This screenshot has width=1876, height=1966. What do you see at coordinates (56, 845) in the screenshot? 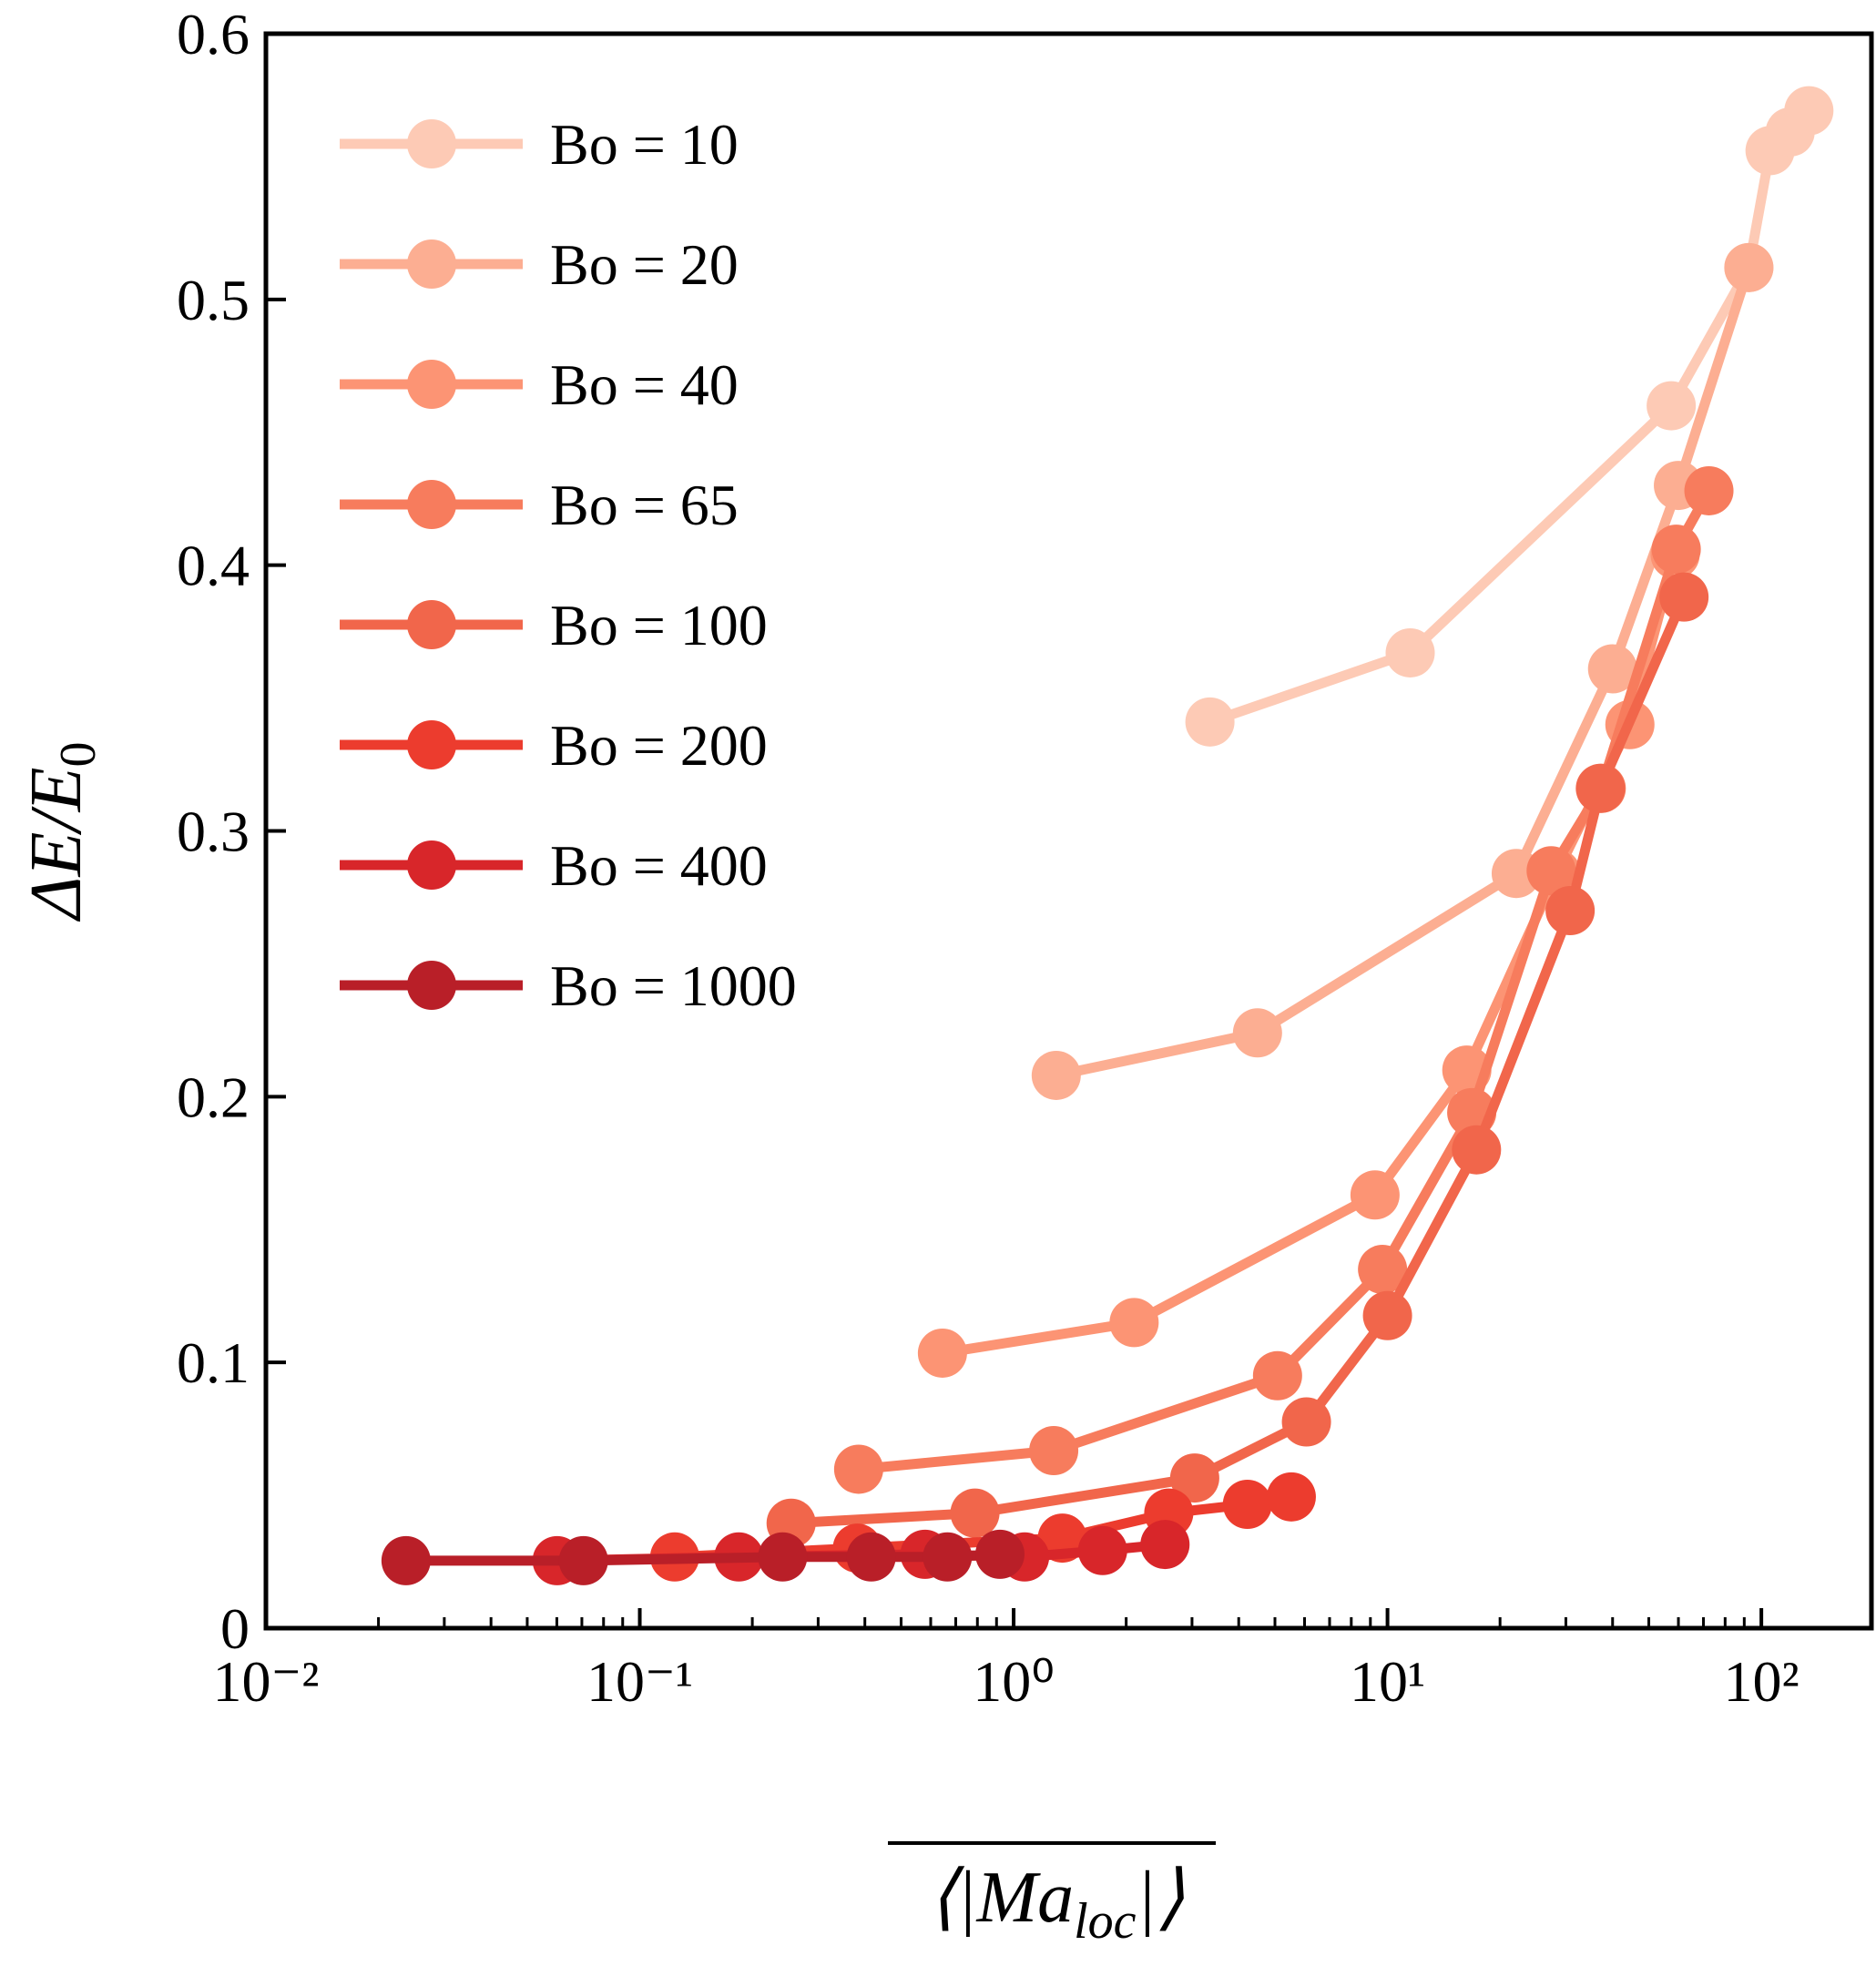
I see `y-label-part: ΔE/E` at bounding box center [56, 845].